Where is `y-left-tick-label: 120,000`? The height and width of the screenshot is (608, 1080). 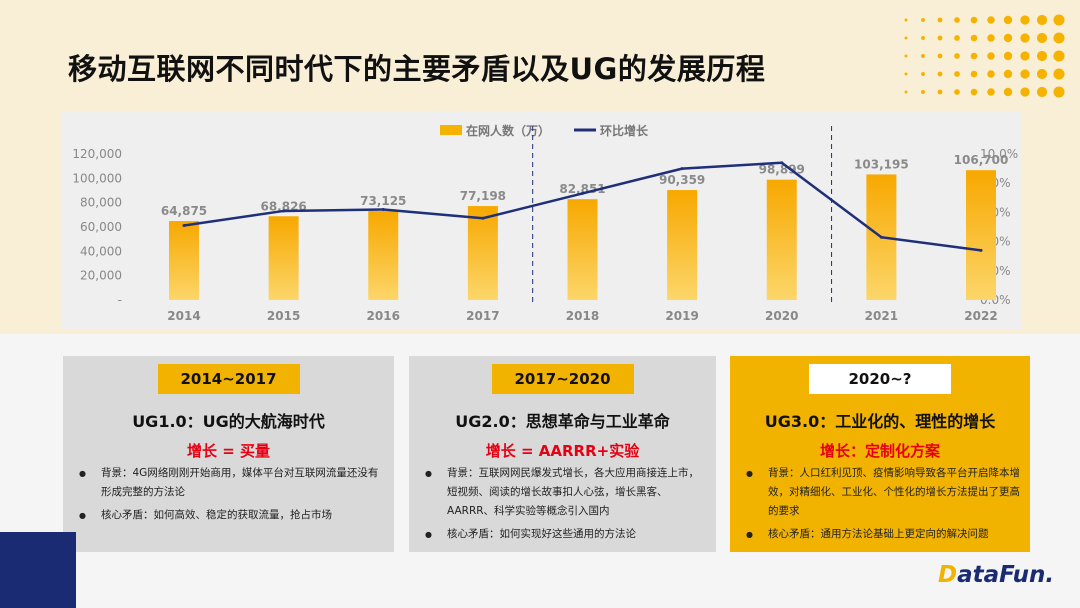
y-left-tick-label: 120,000 is located at coordinates (97, 154).